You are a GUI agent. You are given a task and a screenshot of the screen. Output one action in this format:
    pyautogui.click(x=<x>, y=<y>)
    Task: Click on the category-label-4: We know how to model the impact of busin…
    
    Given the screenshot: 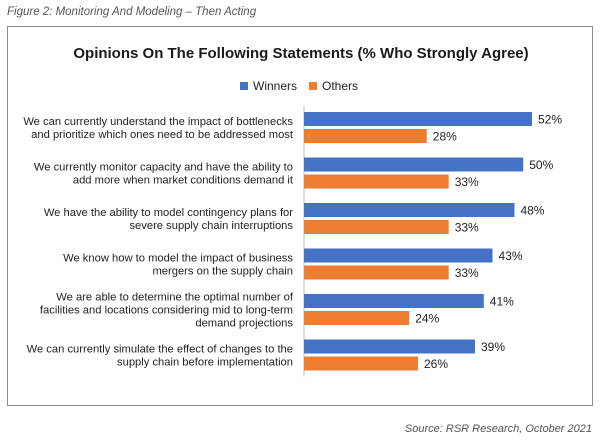 What is the action you would take?
    pyautogui.click(x=178, y=265)
    